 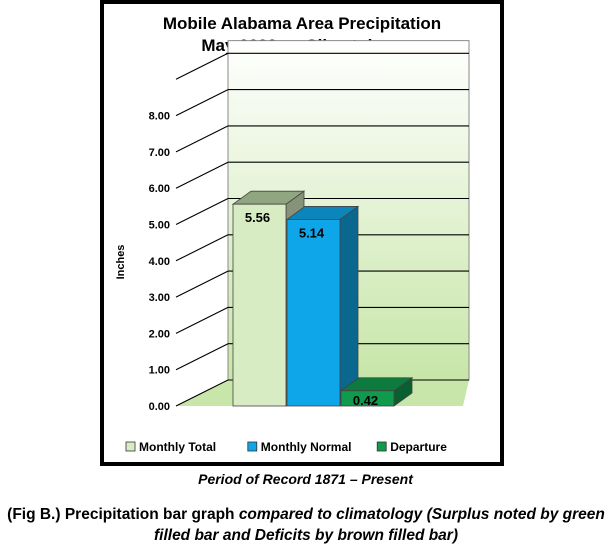 I want to click on bar-data-label: 5.14, so click(x=312, y=232).